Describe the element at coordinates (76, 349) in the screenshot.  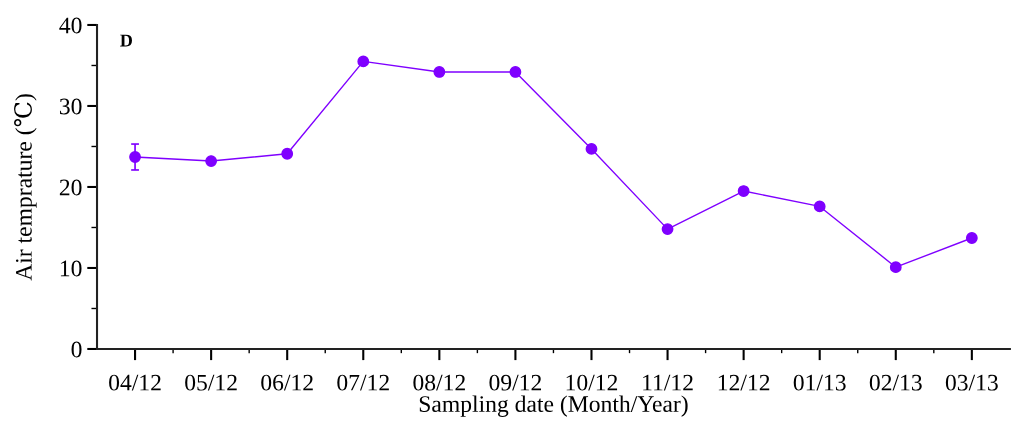
I see `y-tick-label: 0` at that location.